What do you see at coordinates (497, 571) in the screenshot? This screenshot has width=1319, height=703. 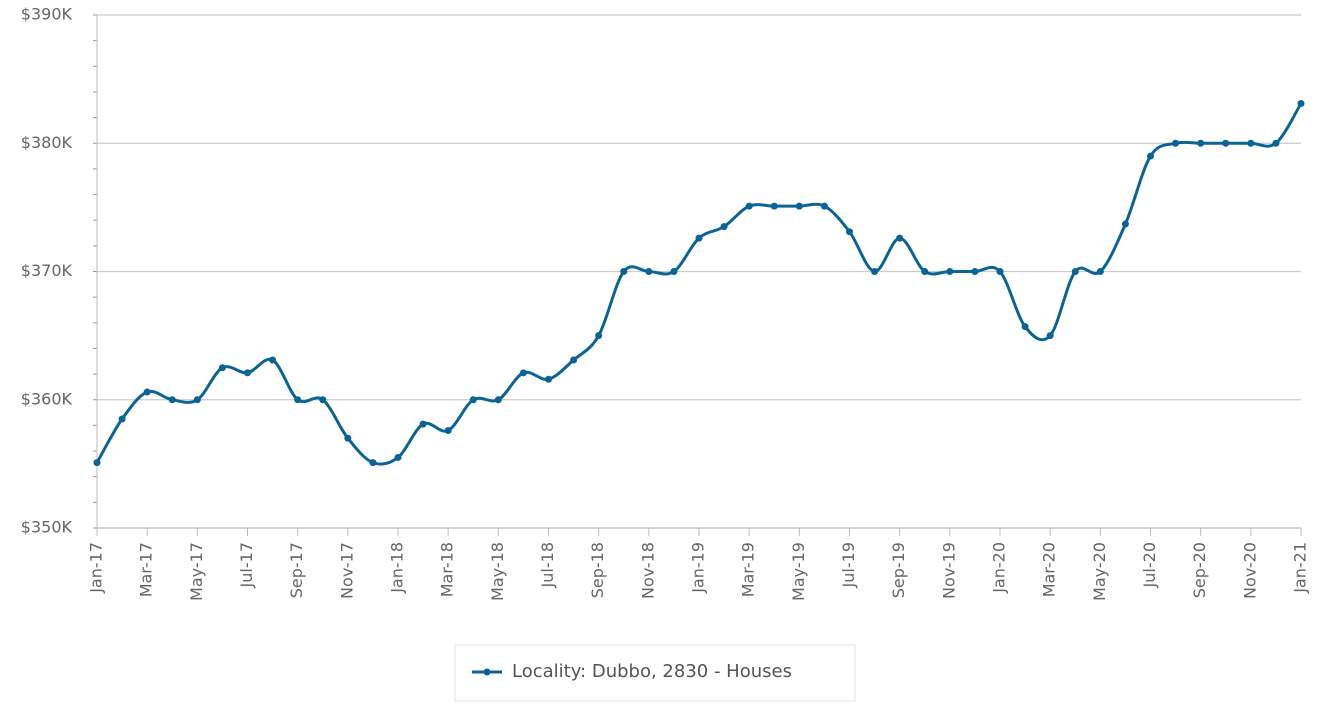 I see `x-tick-label: May-18` at bounding box center [497, 571].